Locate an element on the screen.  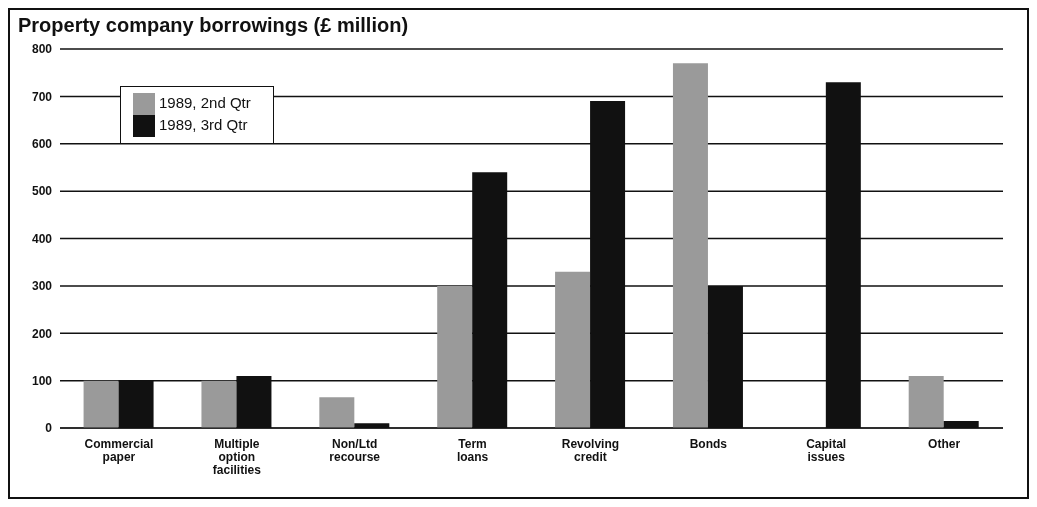
y-tick-label: 0 is located at coordinates (49, 428).